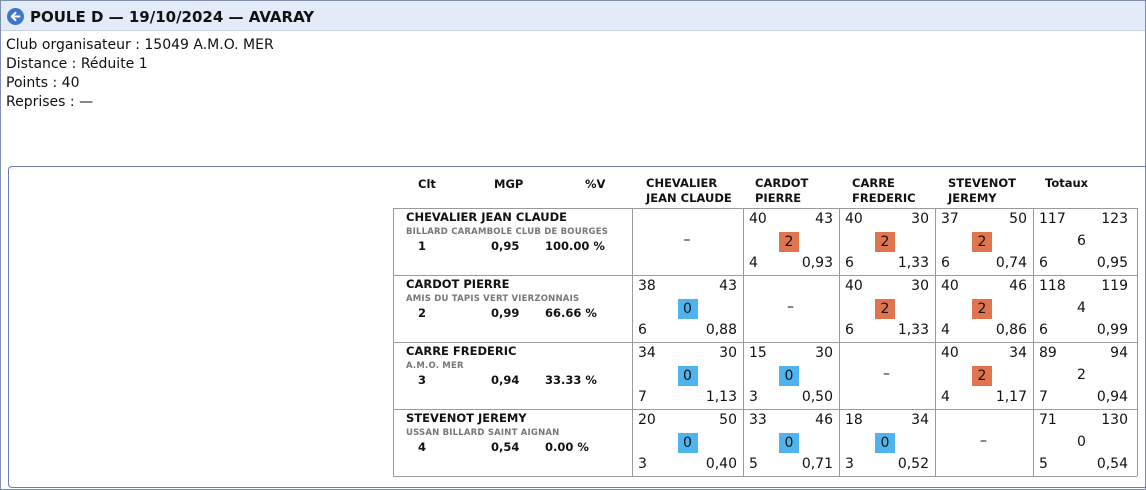 The width and height of the screenshot is (1146, 490). I want to click on match-average: 1,17, so click(1011, 397).